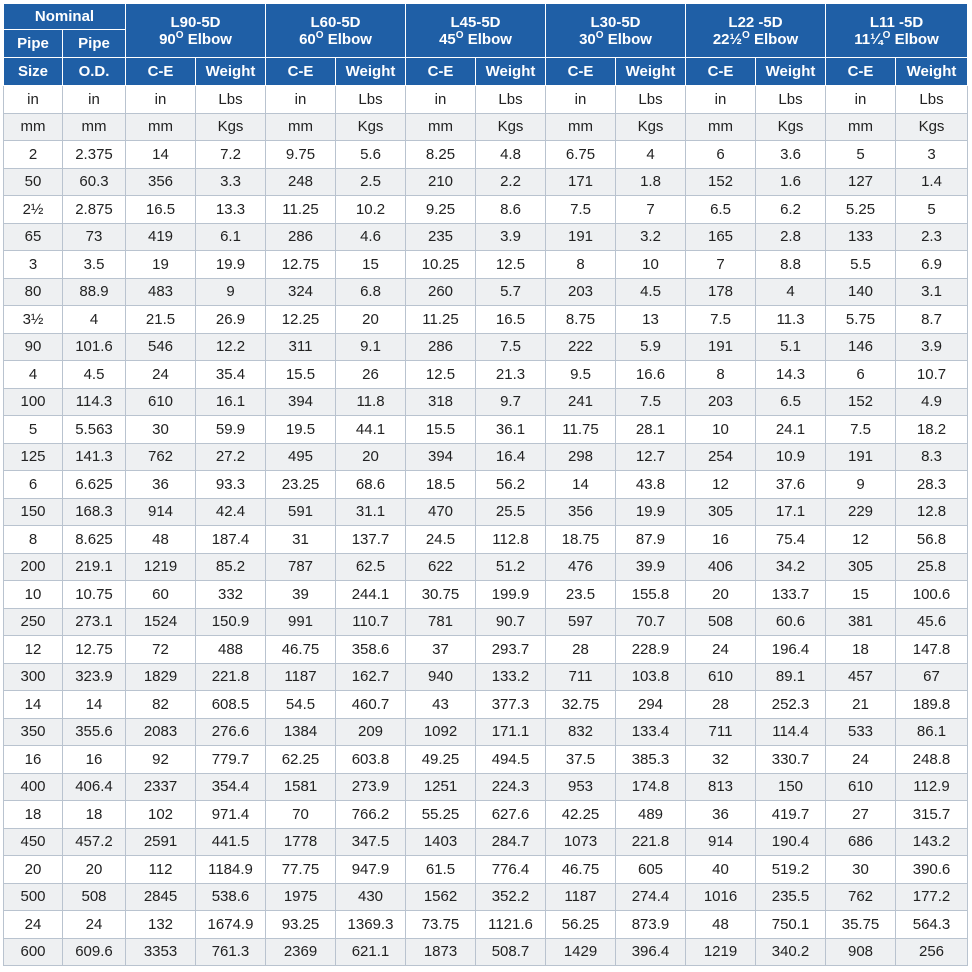 Image resolution: width=972 pixels, height=972 pixels. What do you see at coordinates (94, 154) in the screenshot?
I see `table-cell: 2.375` at bounding box center [94, 154].